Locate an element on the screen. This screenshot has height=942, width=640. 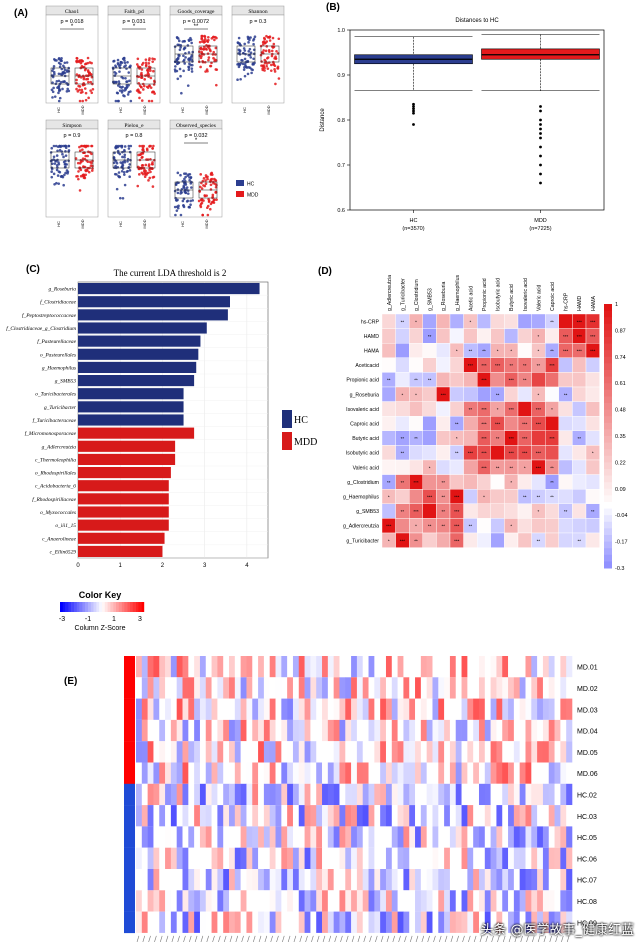
color-key-segment is located at coordinates (84, 607).